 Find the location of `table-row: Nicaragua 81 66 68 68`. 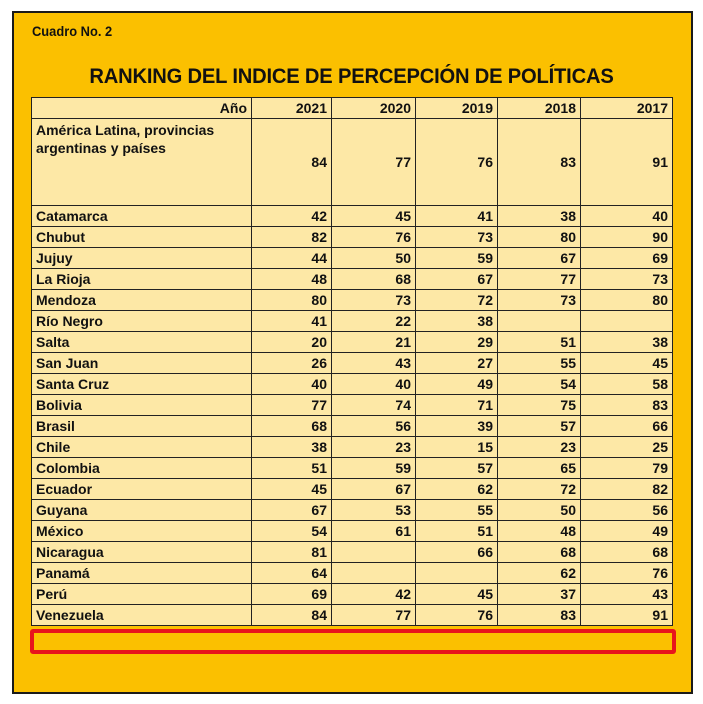

table-row: Nicaragua 81 66 68 68 is located at coordinates (352, 552).